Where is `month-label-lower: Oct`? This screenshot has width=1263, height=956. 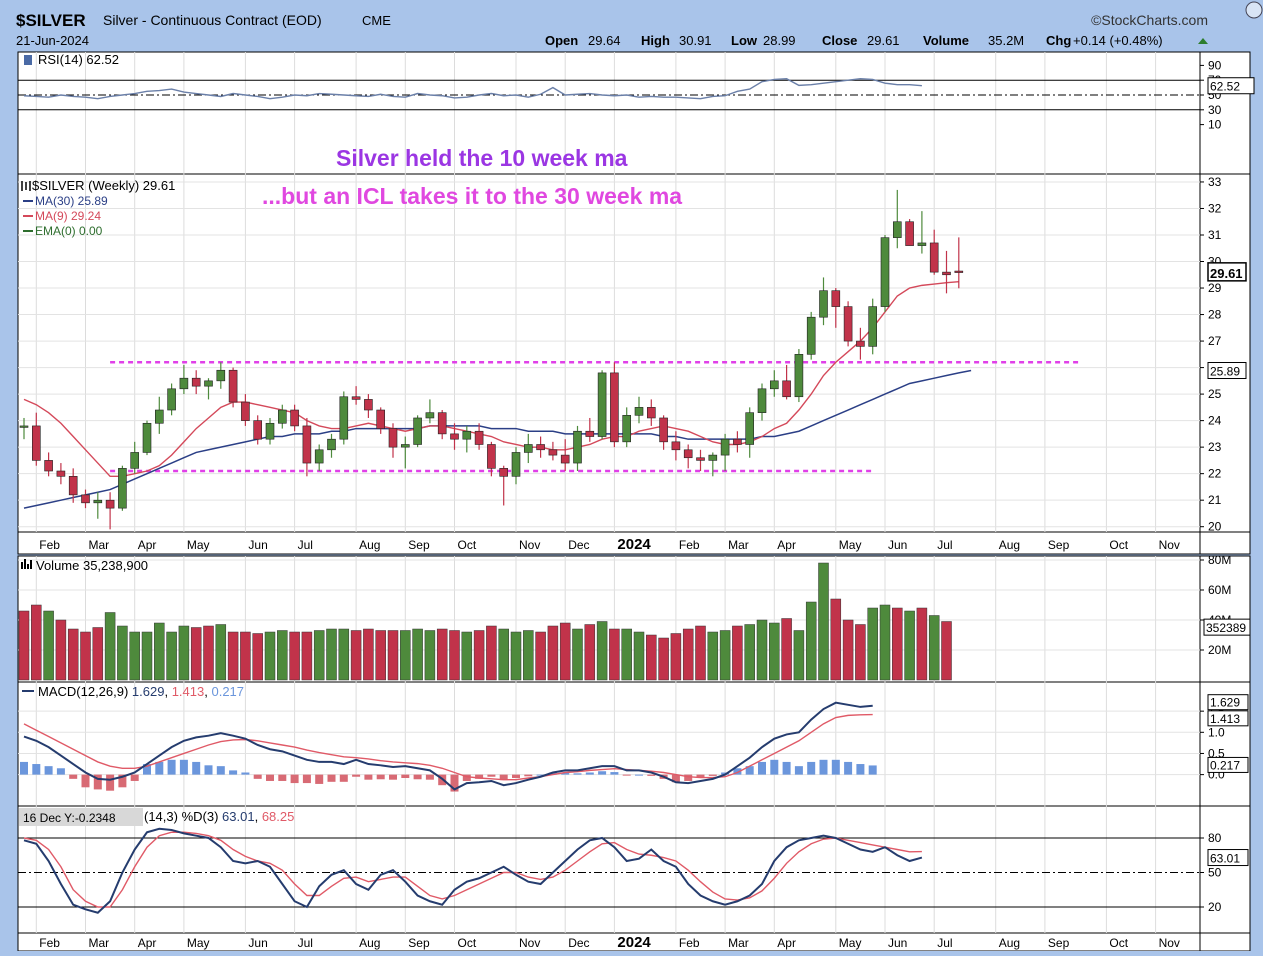
month-label-lower: Oct is located at coordinates (1118, 943).